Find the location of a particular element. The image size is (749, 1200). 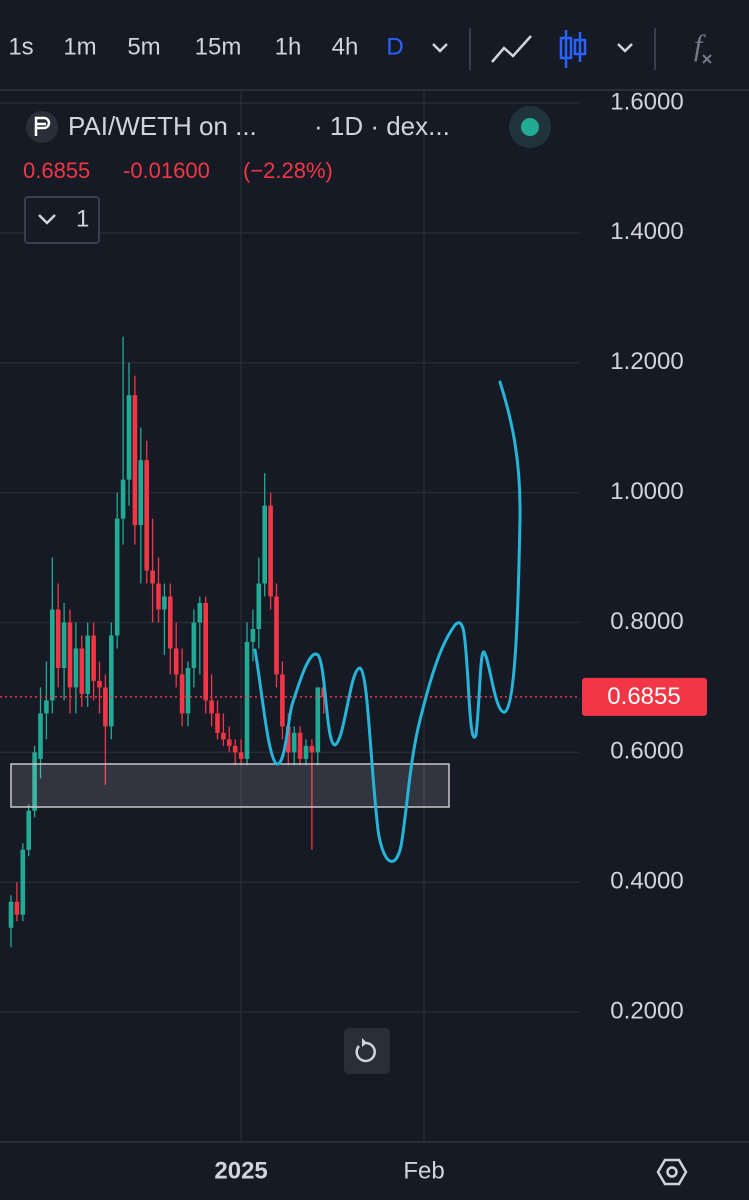

symbol-logo-mark is located at coordinates (42, 126).